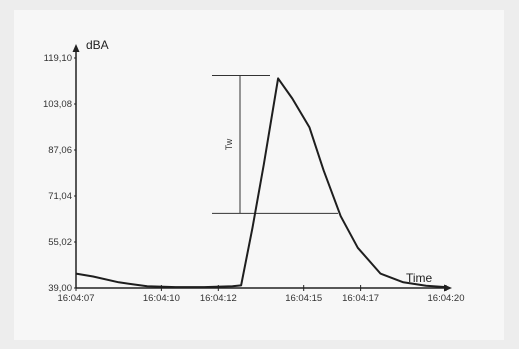  I want to click on y-tick-label: 119,10, so click(58, 58).